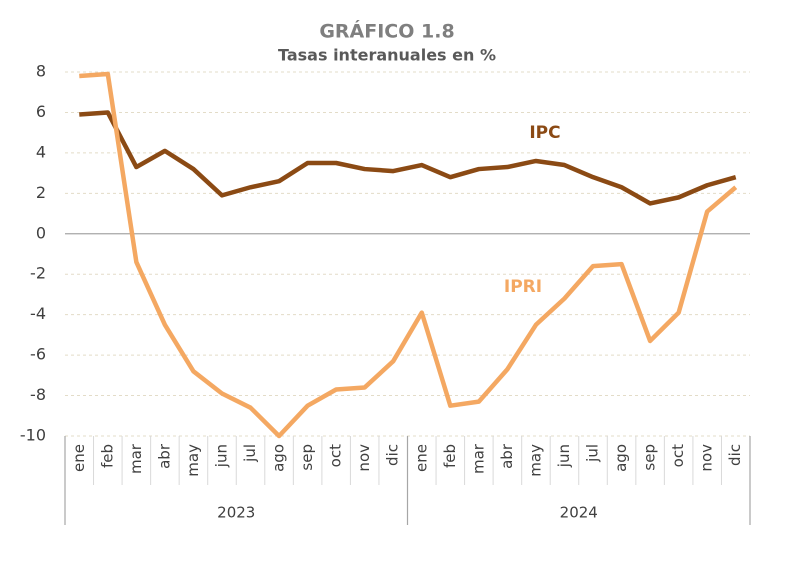 The height and width of the screenshot is (569, 793). Describe the element at coordinates (544, 133) in the screenshot. I see `series-label: IPC` at that location.